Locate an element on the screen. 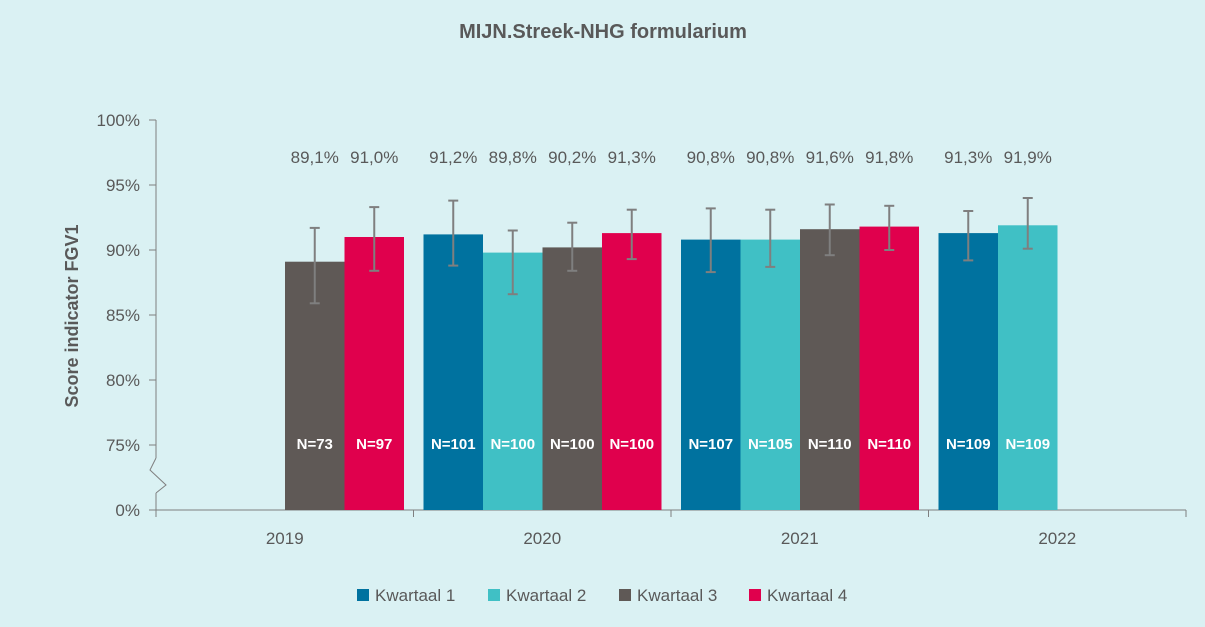  x-tick-label: 2021 is located at coordinates (800, 538).